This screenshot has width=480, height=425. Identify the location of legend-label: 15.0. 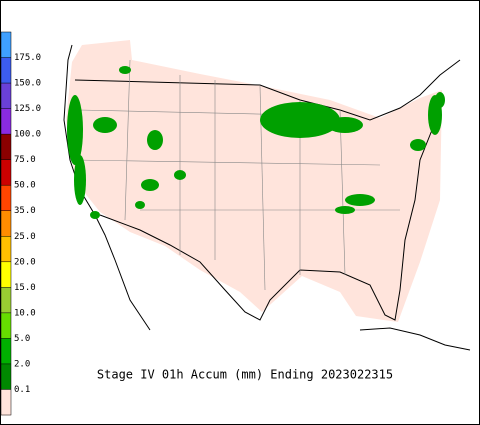
(25, 288).